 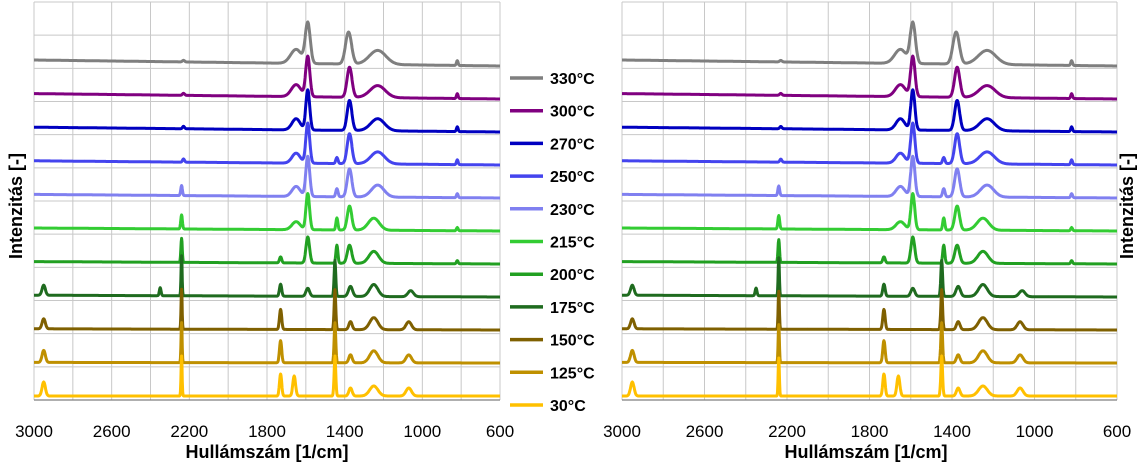 What do you see at coordinates (1127, 206) in the screenshot?
I see `y-axis-label-right: Intenzitás [-]` at bounding box center [1127, 206].